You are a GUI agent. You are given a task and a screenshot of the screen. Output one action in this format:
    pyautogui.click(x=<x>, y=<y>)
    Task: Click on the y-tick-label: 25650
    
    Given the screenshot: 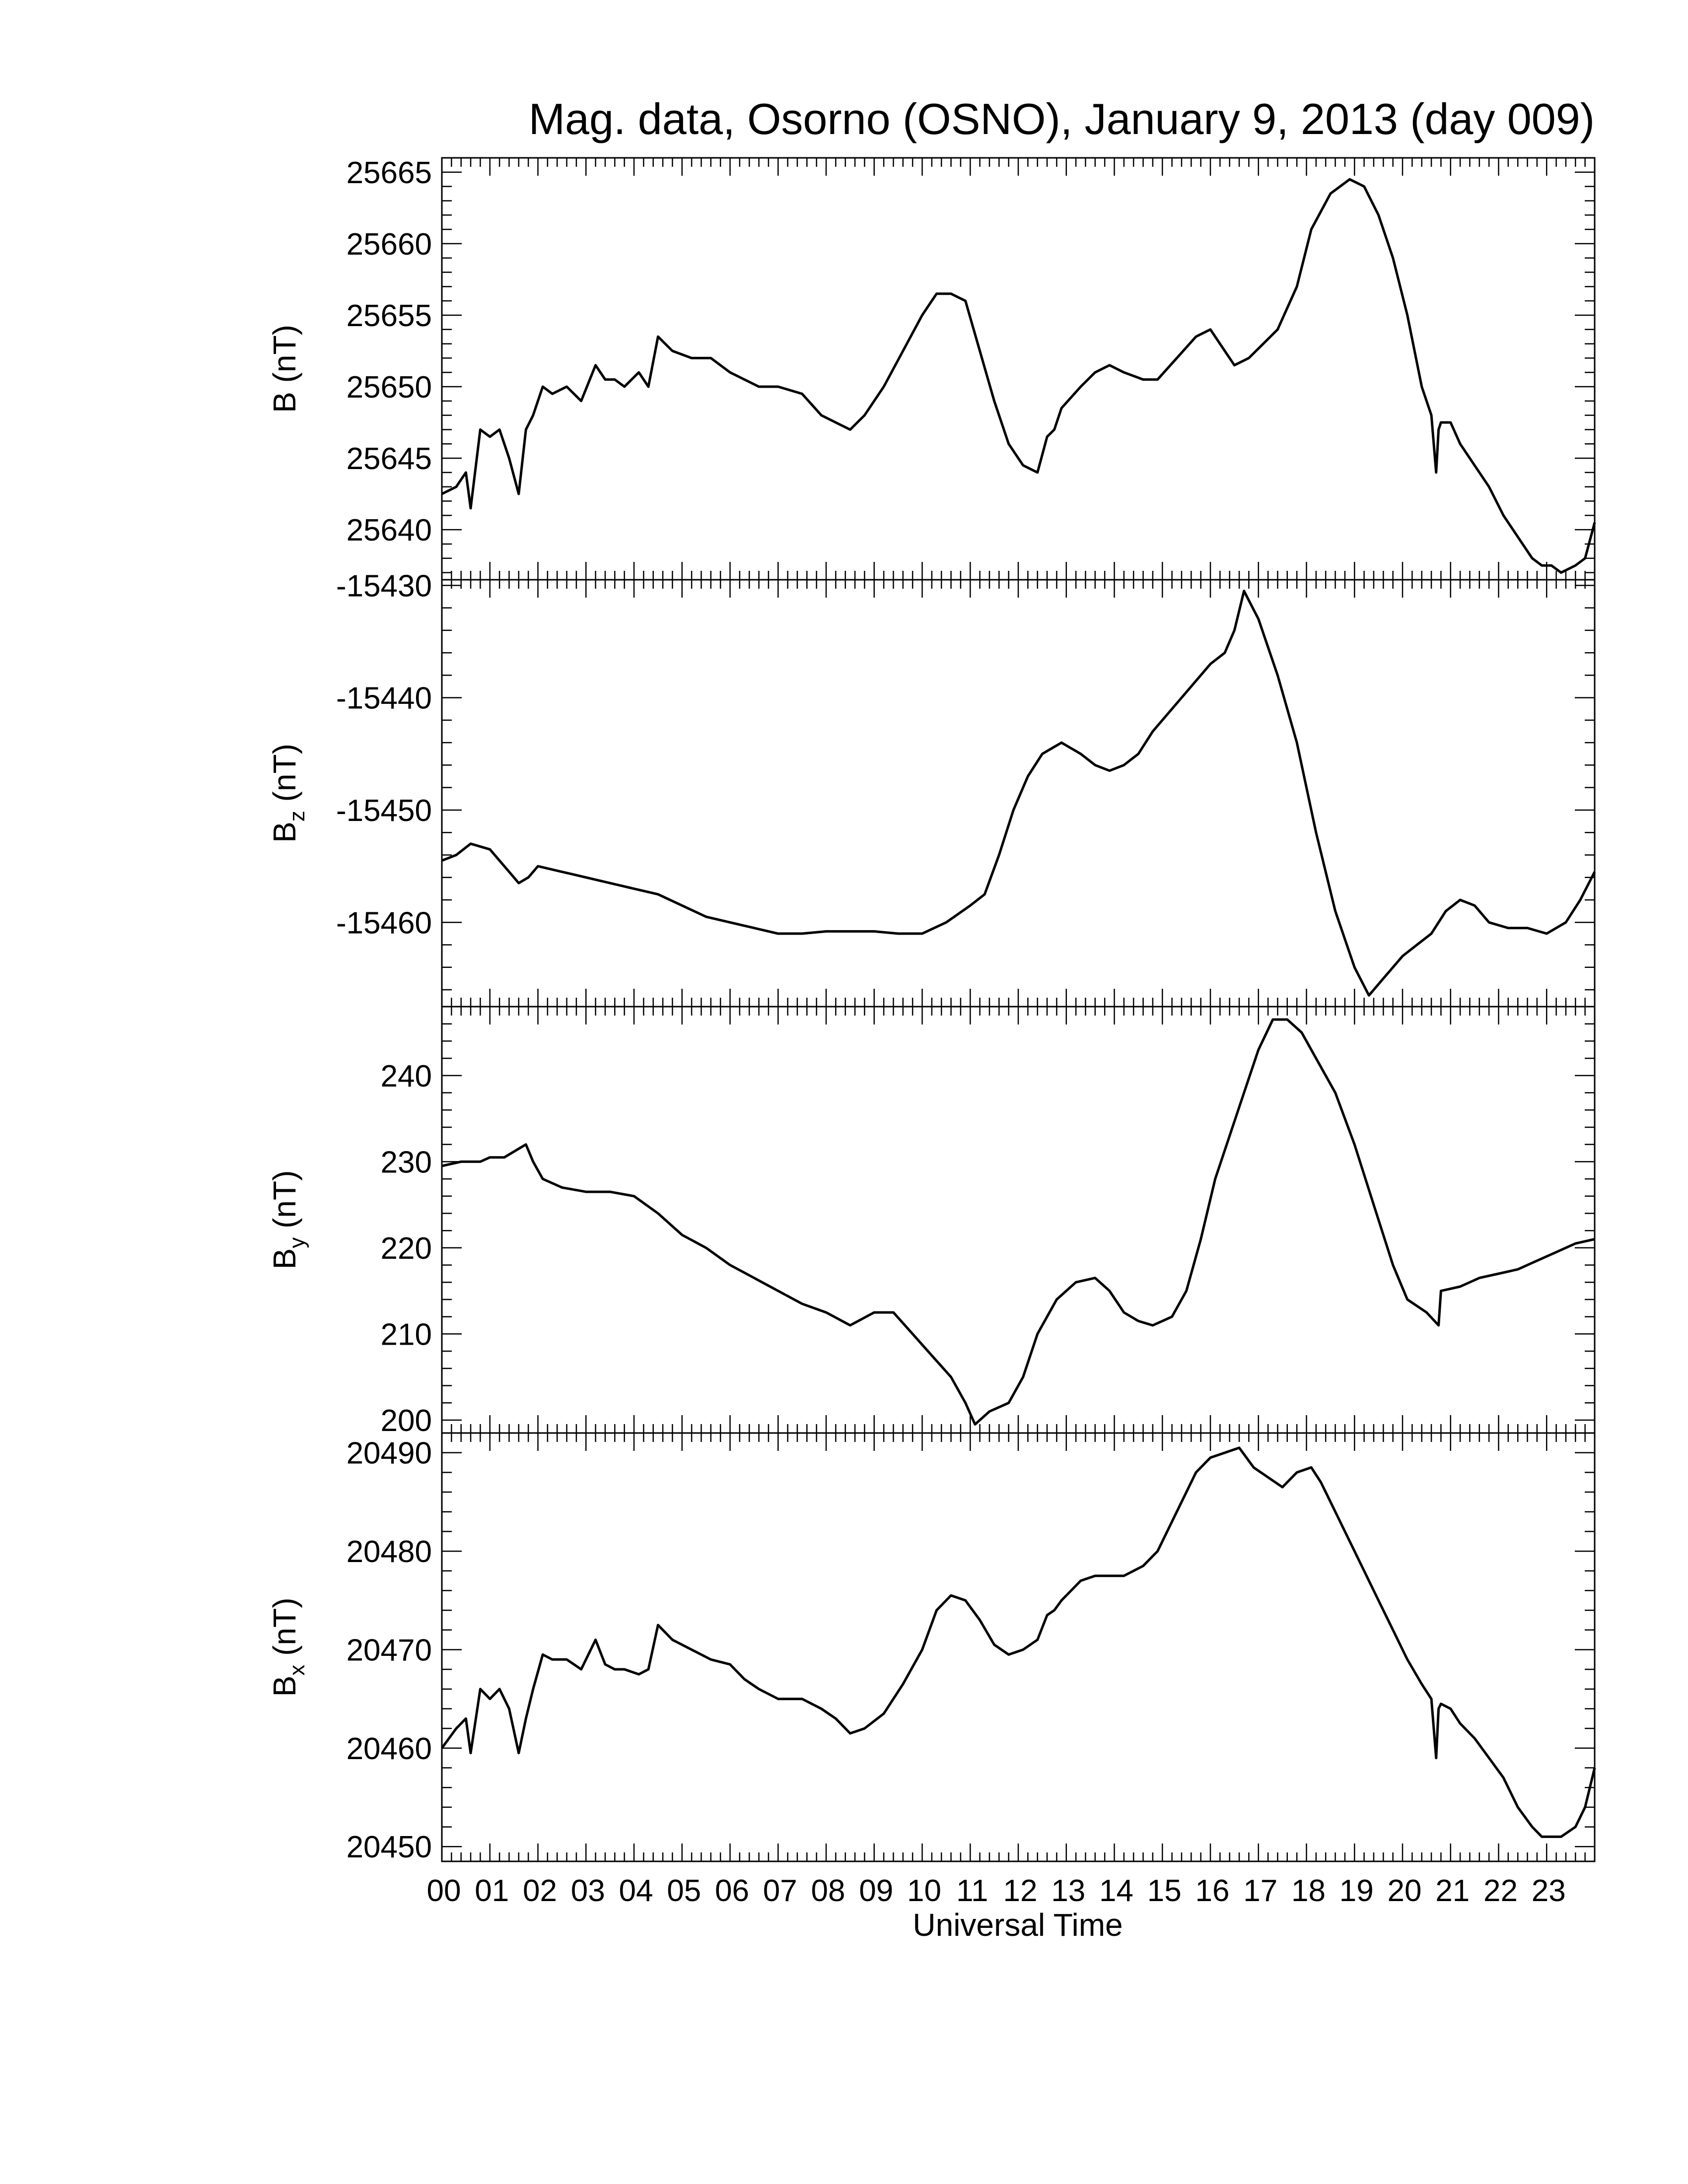 What is the action you would take?
    pyautogui.click(x=389, y=387)
    